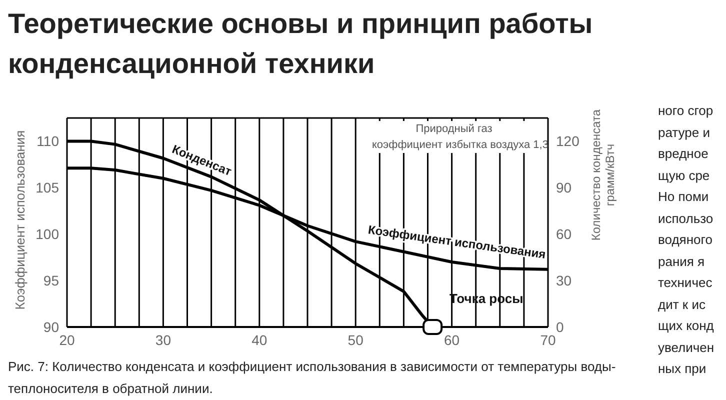  What do you see at coordinates (163, 340) in the screenshot?
I see `x-tick-label: 30` at bounding box center [163, 340].